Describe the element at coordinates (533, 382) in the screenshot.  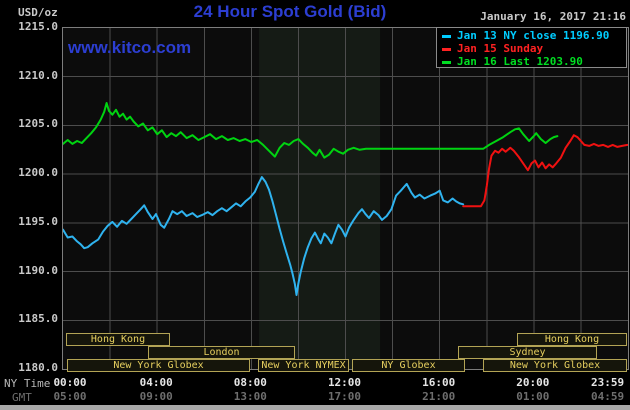
I see `x-tick-ny: 20:00` at that location.